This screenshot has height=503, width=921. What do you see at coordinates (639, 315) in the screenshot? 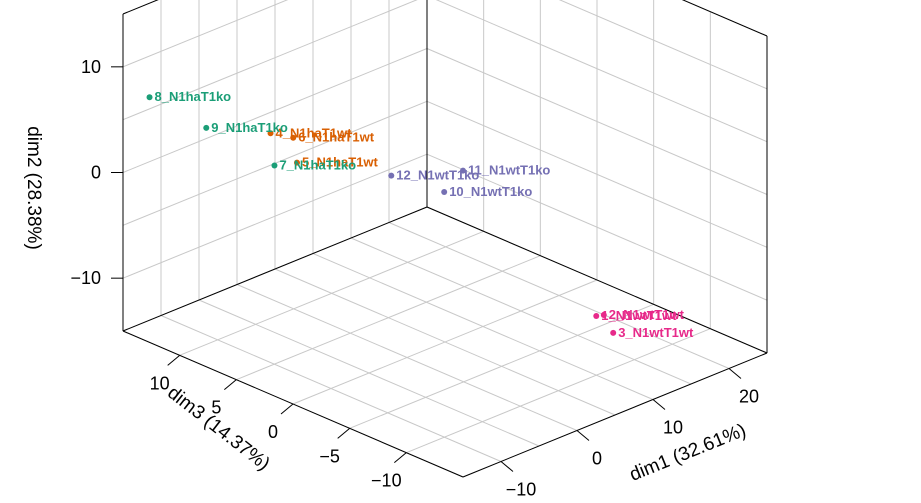
I see `data-point-label: 1_N1wtT1wt` at bounding box center [639, 315].